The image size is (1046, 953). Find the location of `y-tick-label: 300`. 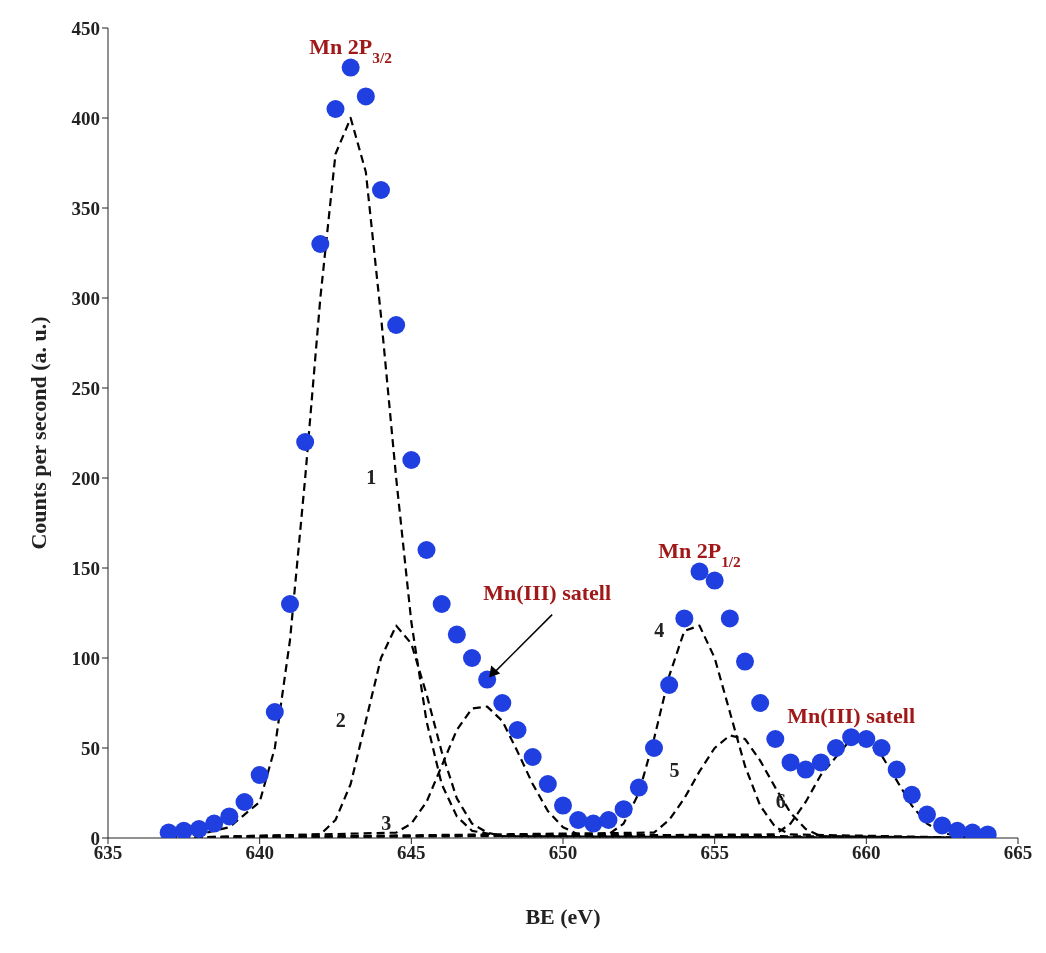

y-tick-label: 300 is located at coordinates (85, 298).